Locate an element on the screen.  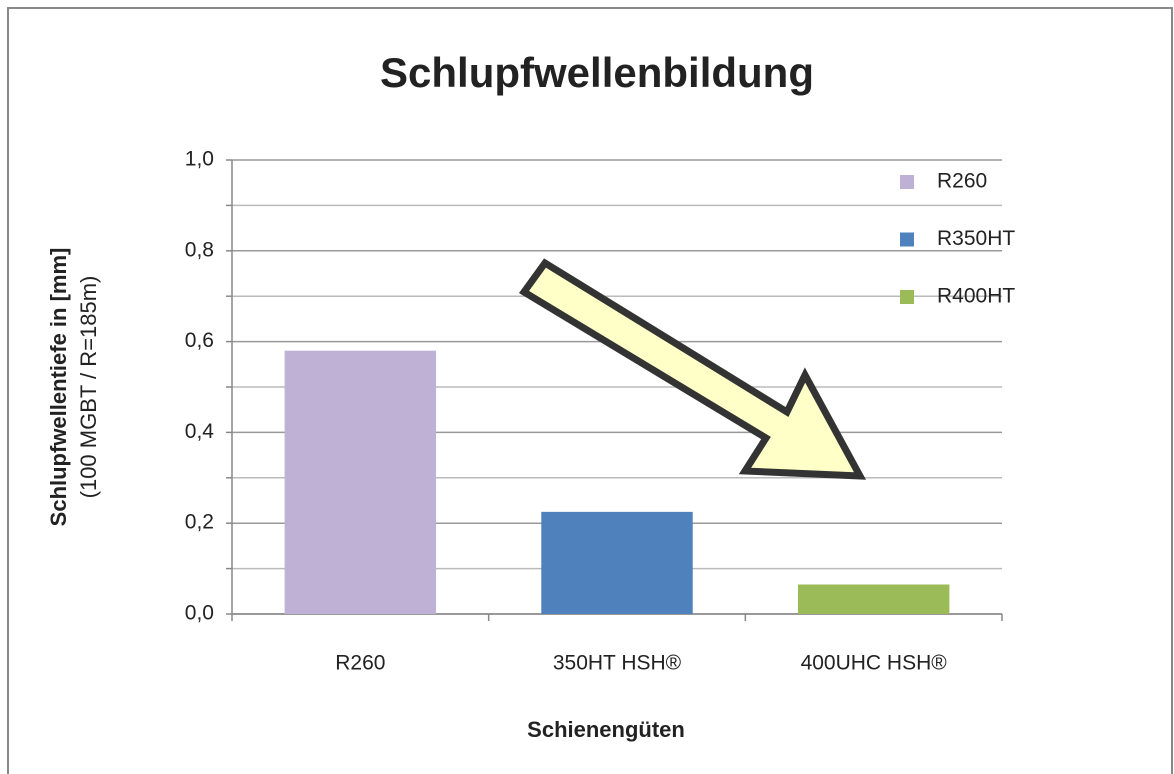
y-axis-label: Schlupfwellentiefe in [mm] is located at coordinates (58, 387).